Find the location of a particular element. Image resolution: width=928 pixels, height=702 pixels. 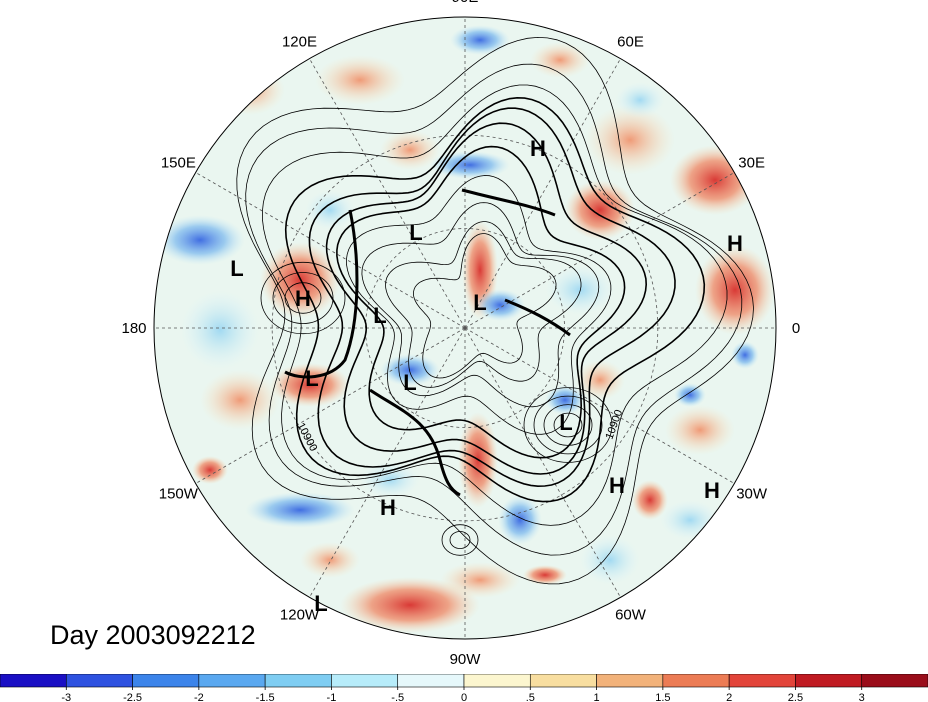

longitude-label: 0 is located at coordinates (796, 328).